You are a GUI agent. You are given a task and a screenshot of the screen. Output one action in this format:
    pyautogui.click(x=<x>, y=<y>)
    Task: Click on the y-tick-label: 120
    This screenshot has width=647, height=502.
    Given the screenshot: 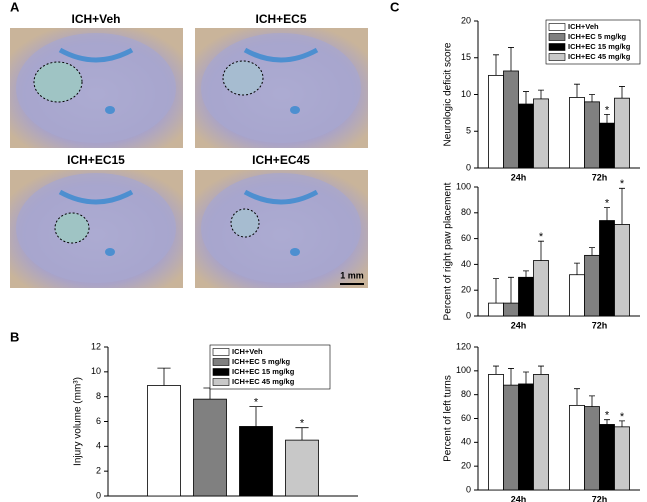 What is the action you would take?
    pyautogui.click(x=463, y=346)
    